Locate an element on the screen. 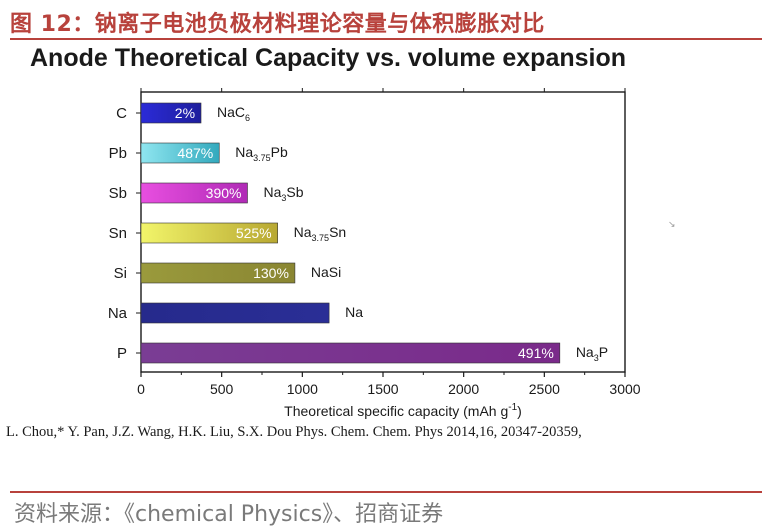  category-label: P is located at coordinates (122, 353).